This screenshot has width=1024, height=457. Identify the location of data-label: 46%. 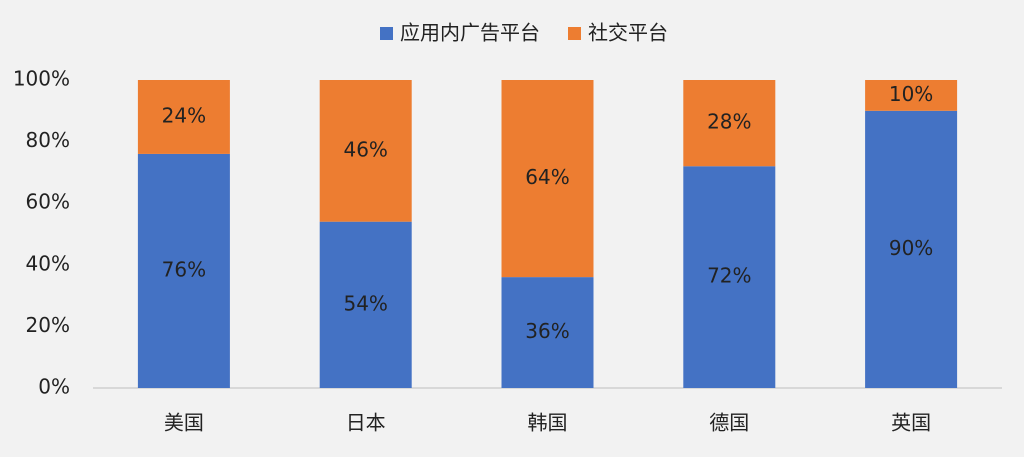
(365, 149).